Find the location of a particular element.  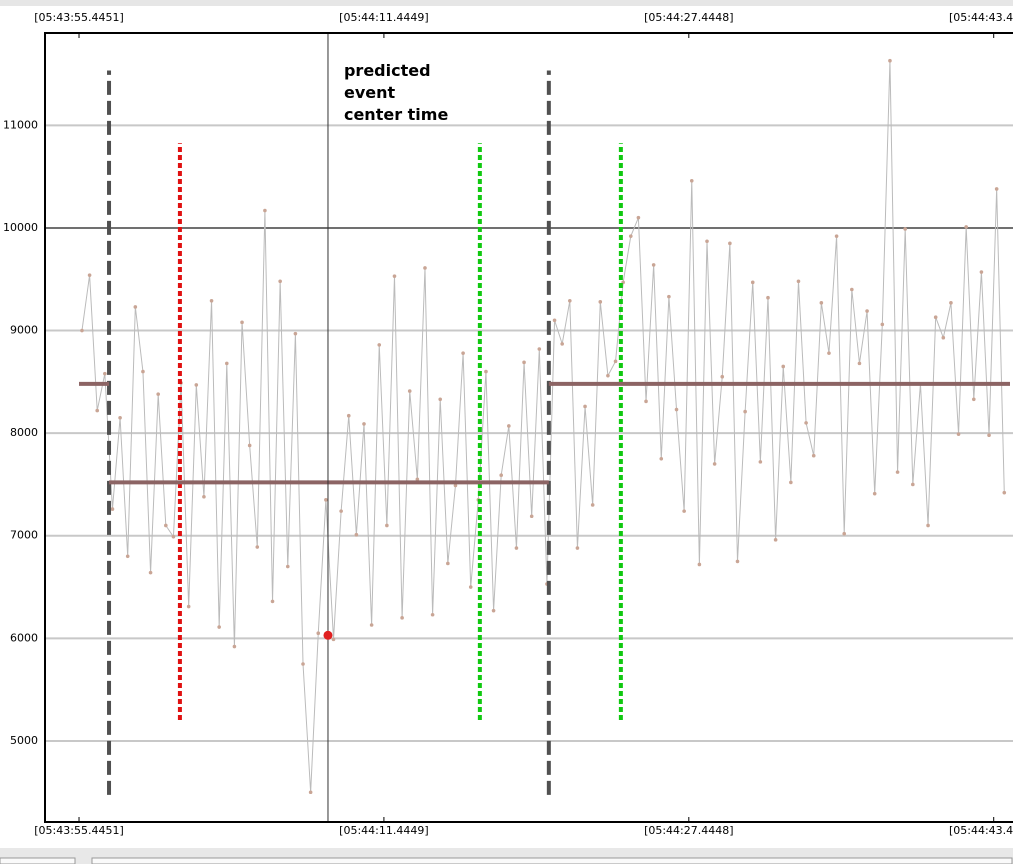

x-tick-label-top: [05:44:11.4449] is located at coordinates (383, 17).